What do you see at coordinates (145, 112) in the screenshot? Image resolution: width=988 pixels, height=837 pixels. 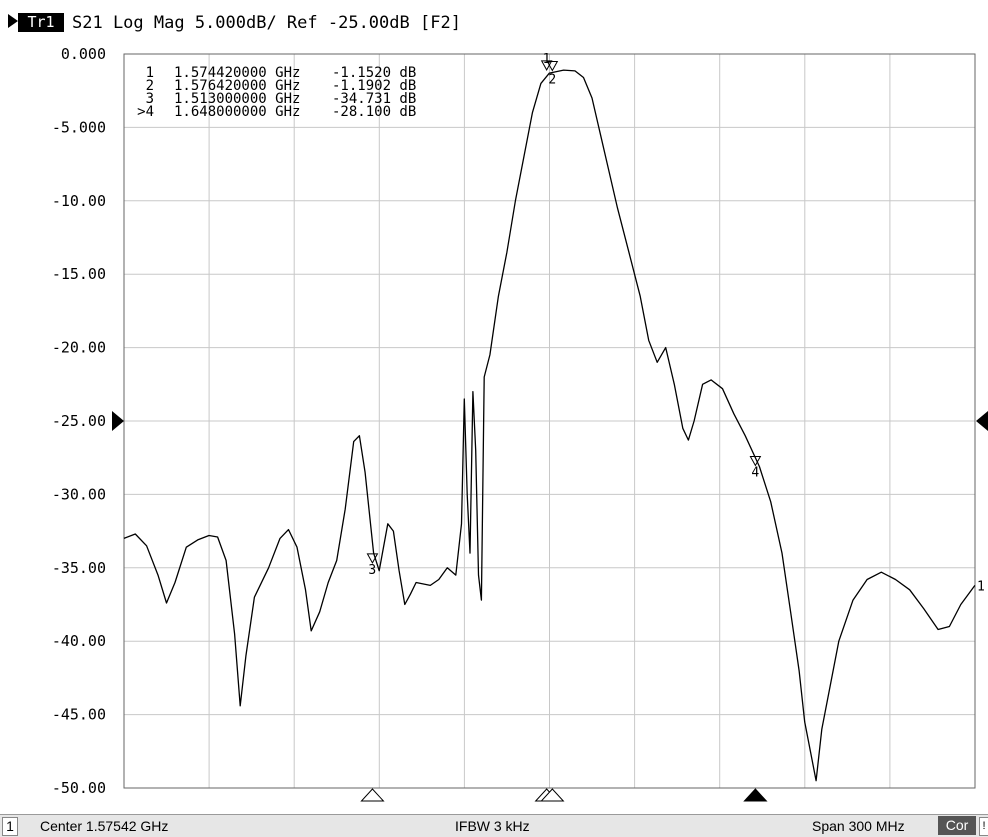 I see `marker-table-id: >4` at bounding box center [145, 112].